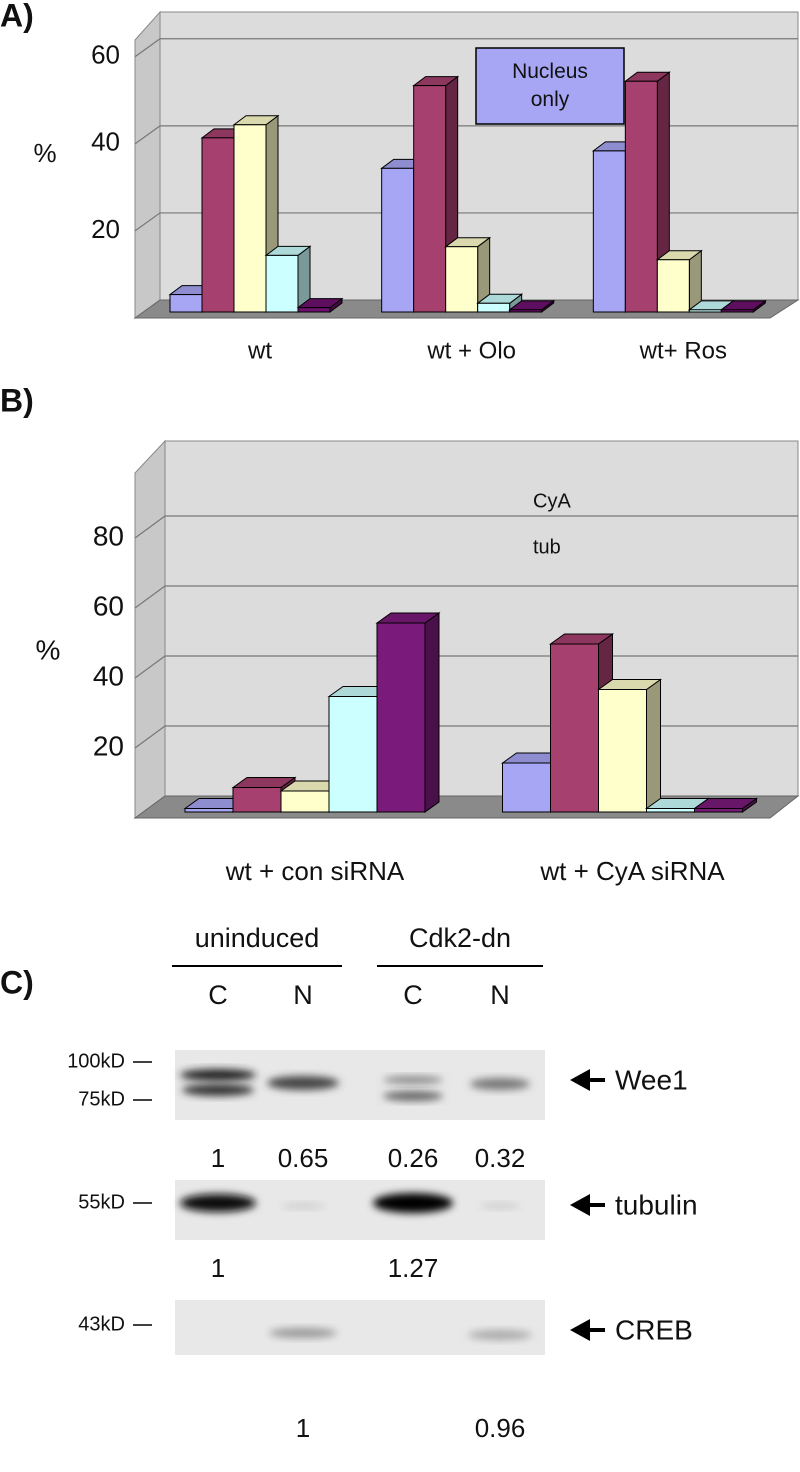 The width and height of the screenshot is (800, 1472). Describe the element at coordinates (303, 1158) in the screenshot. I see `quantification: 0.65` at that location.